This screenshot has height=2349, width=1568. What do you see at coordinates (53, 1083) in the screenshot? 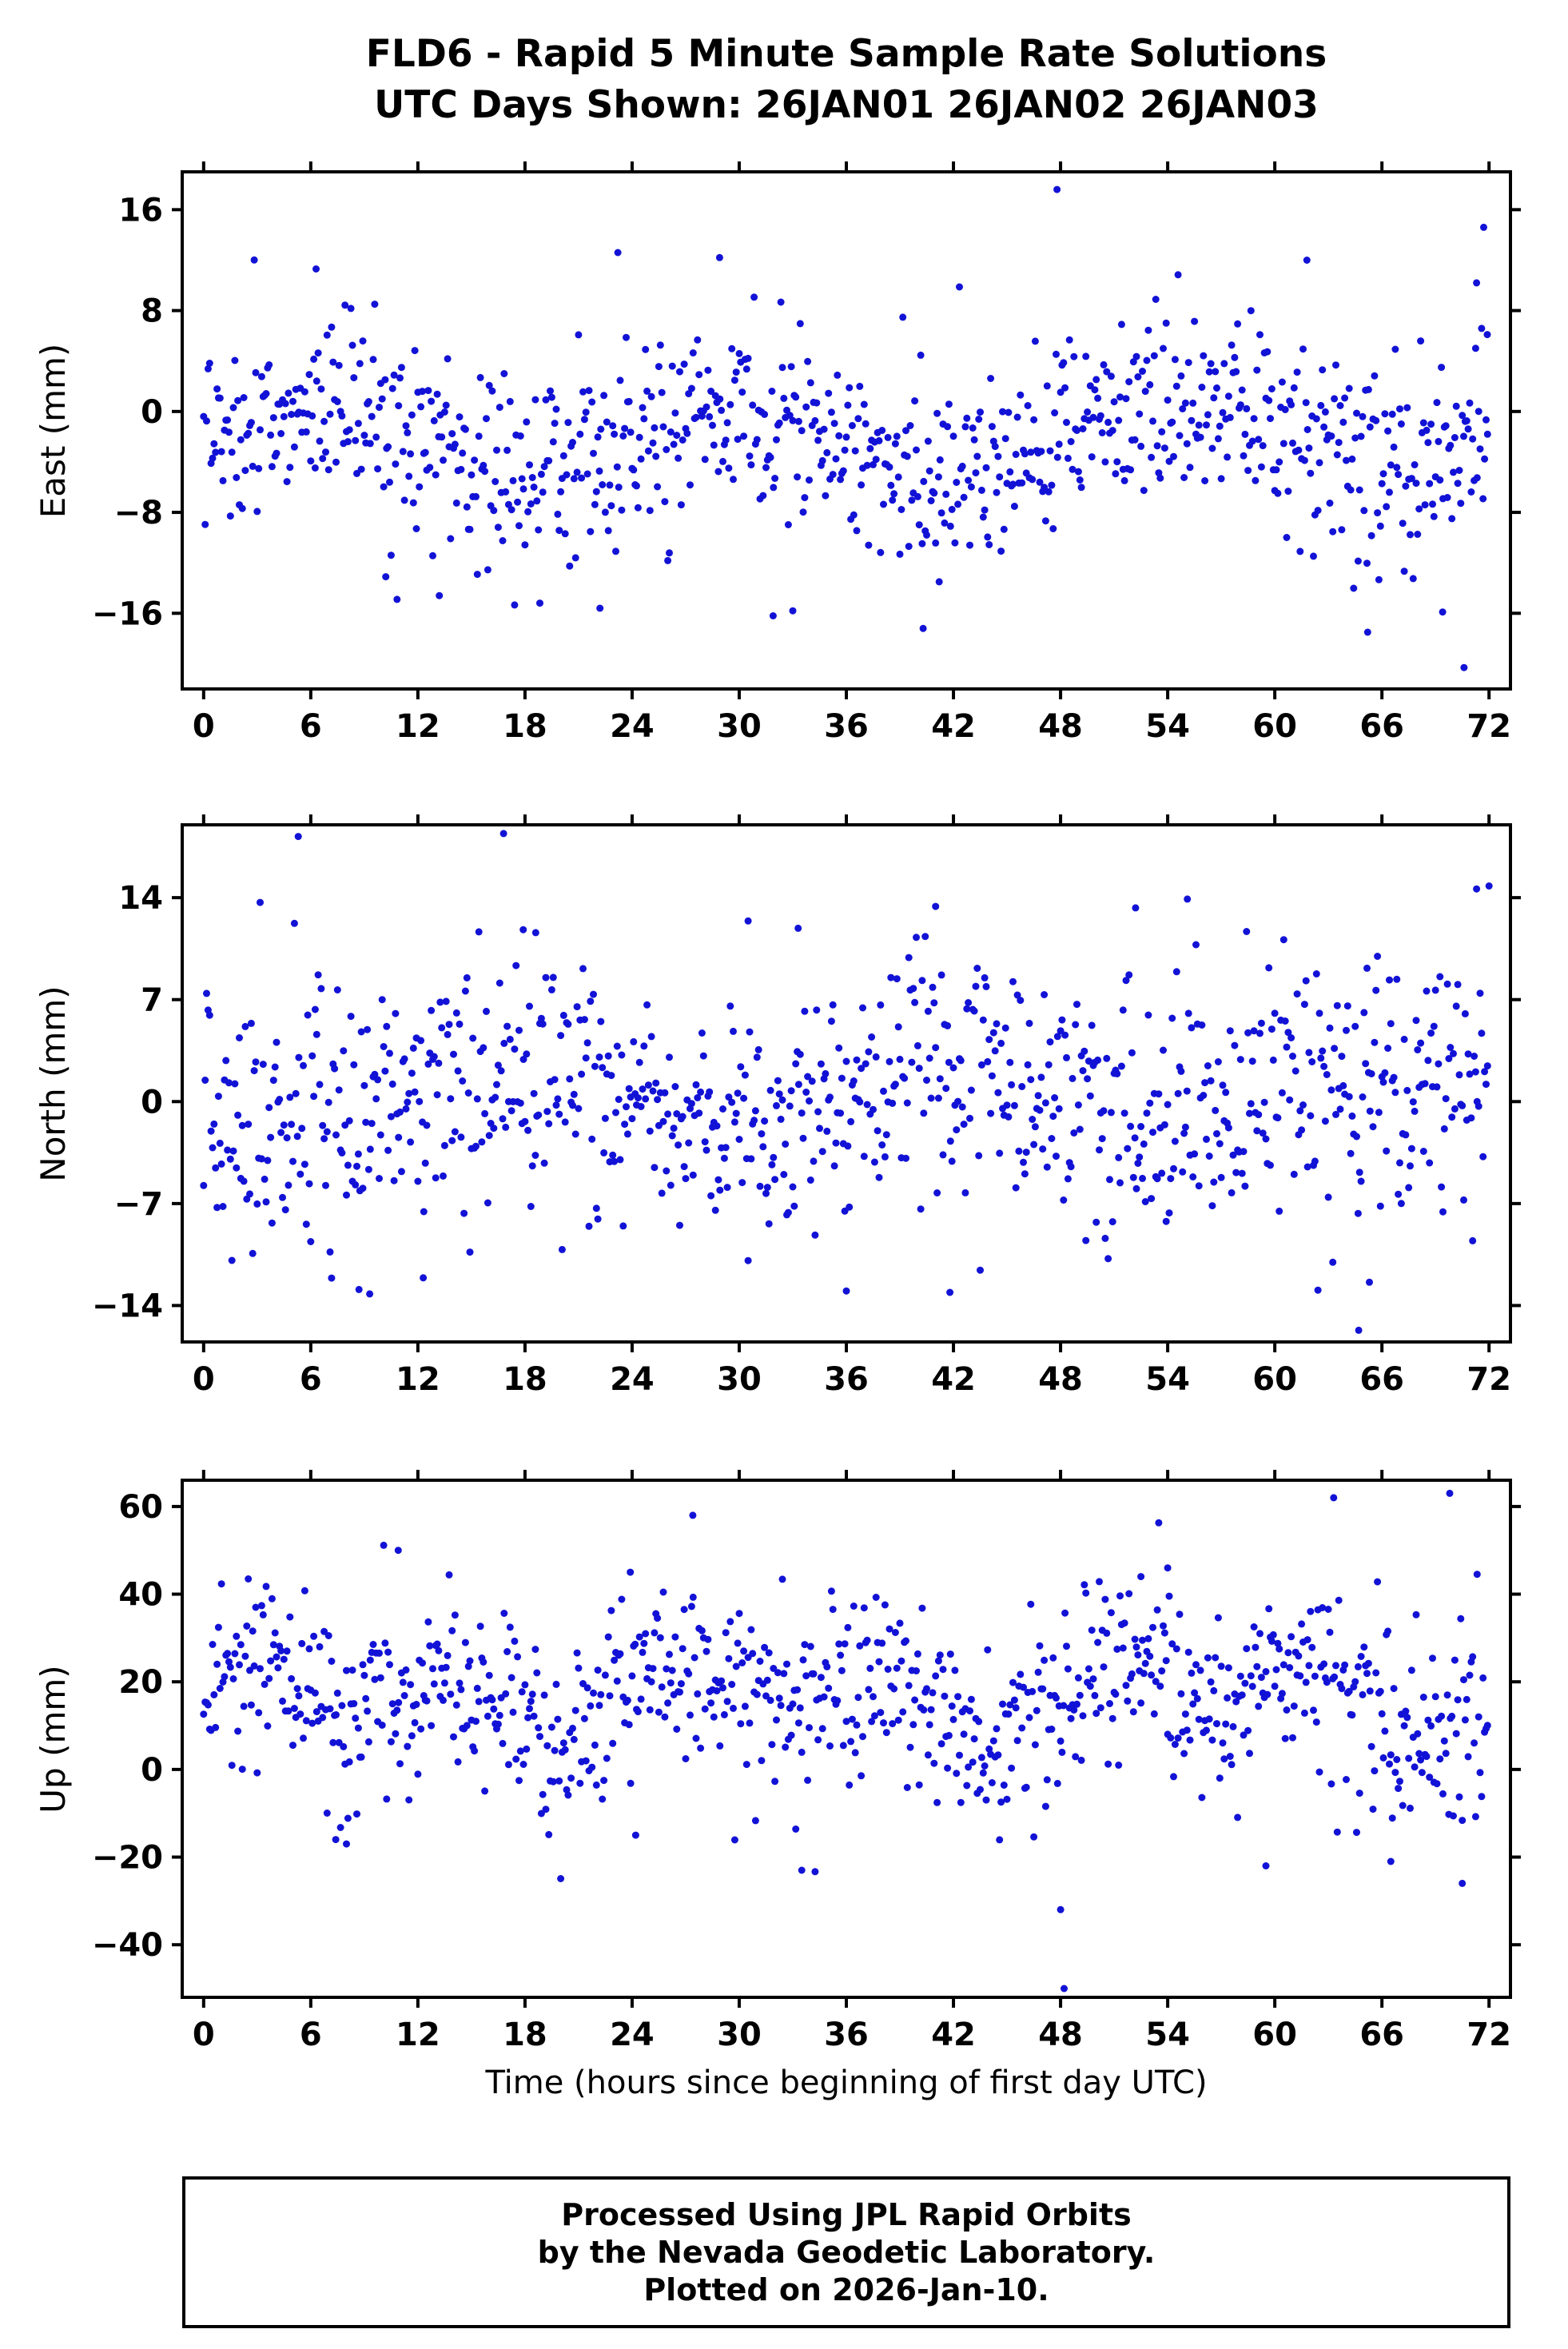
I see `north-axis-label: North (mm)` at bounding box center [53, 1083].